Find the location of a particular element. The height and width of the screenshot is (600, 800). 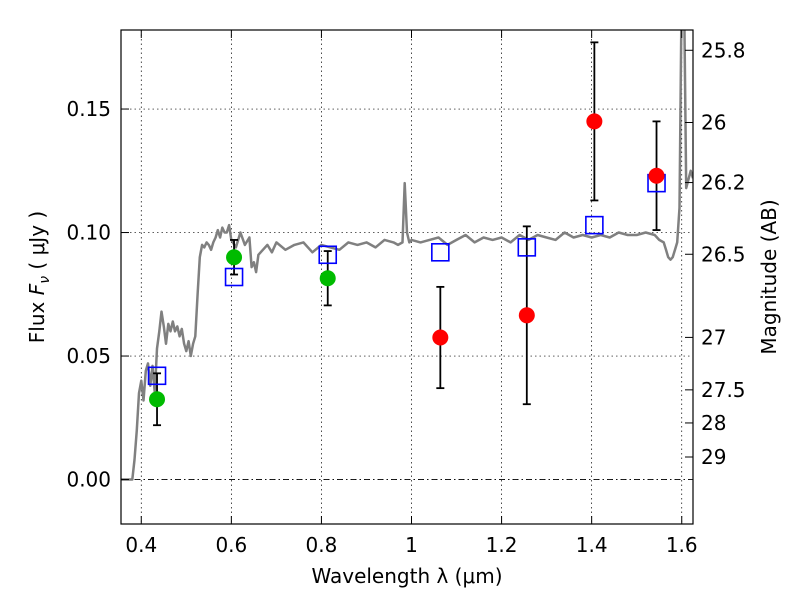

mag-tick-label: 27.5 is located at coordinates (723, 390).